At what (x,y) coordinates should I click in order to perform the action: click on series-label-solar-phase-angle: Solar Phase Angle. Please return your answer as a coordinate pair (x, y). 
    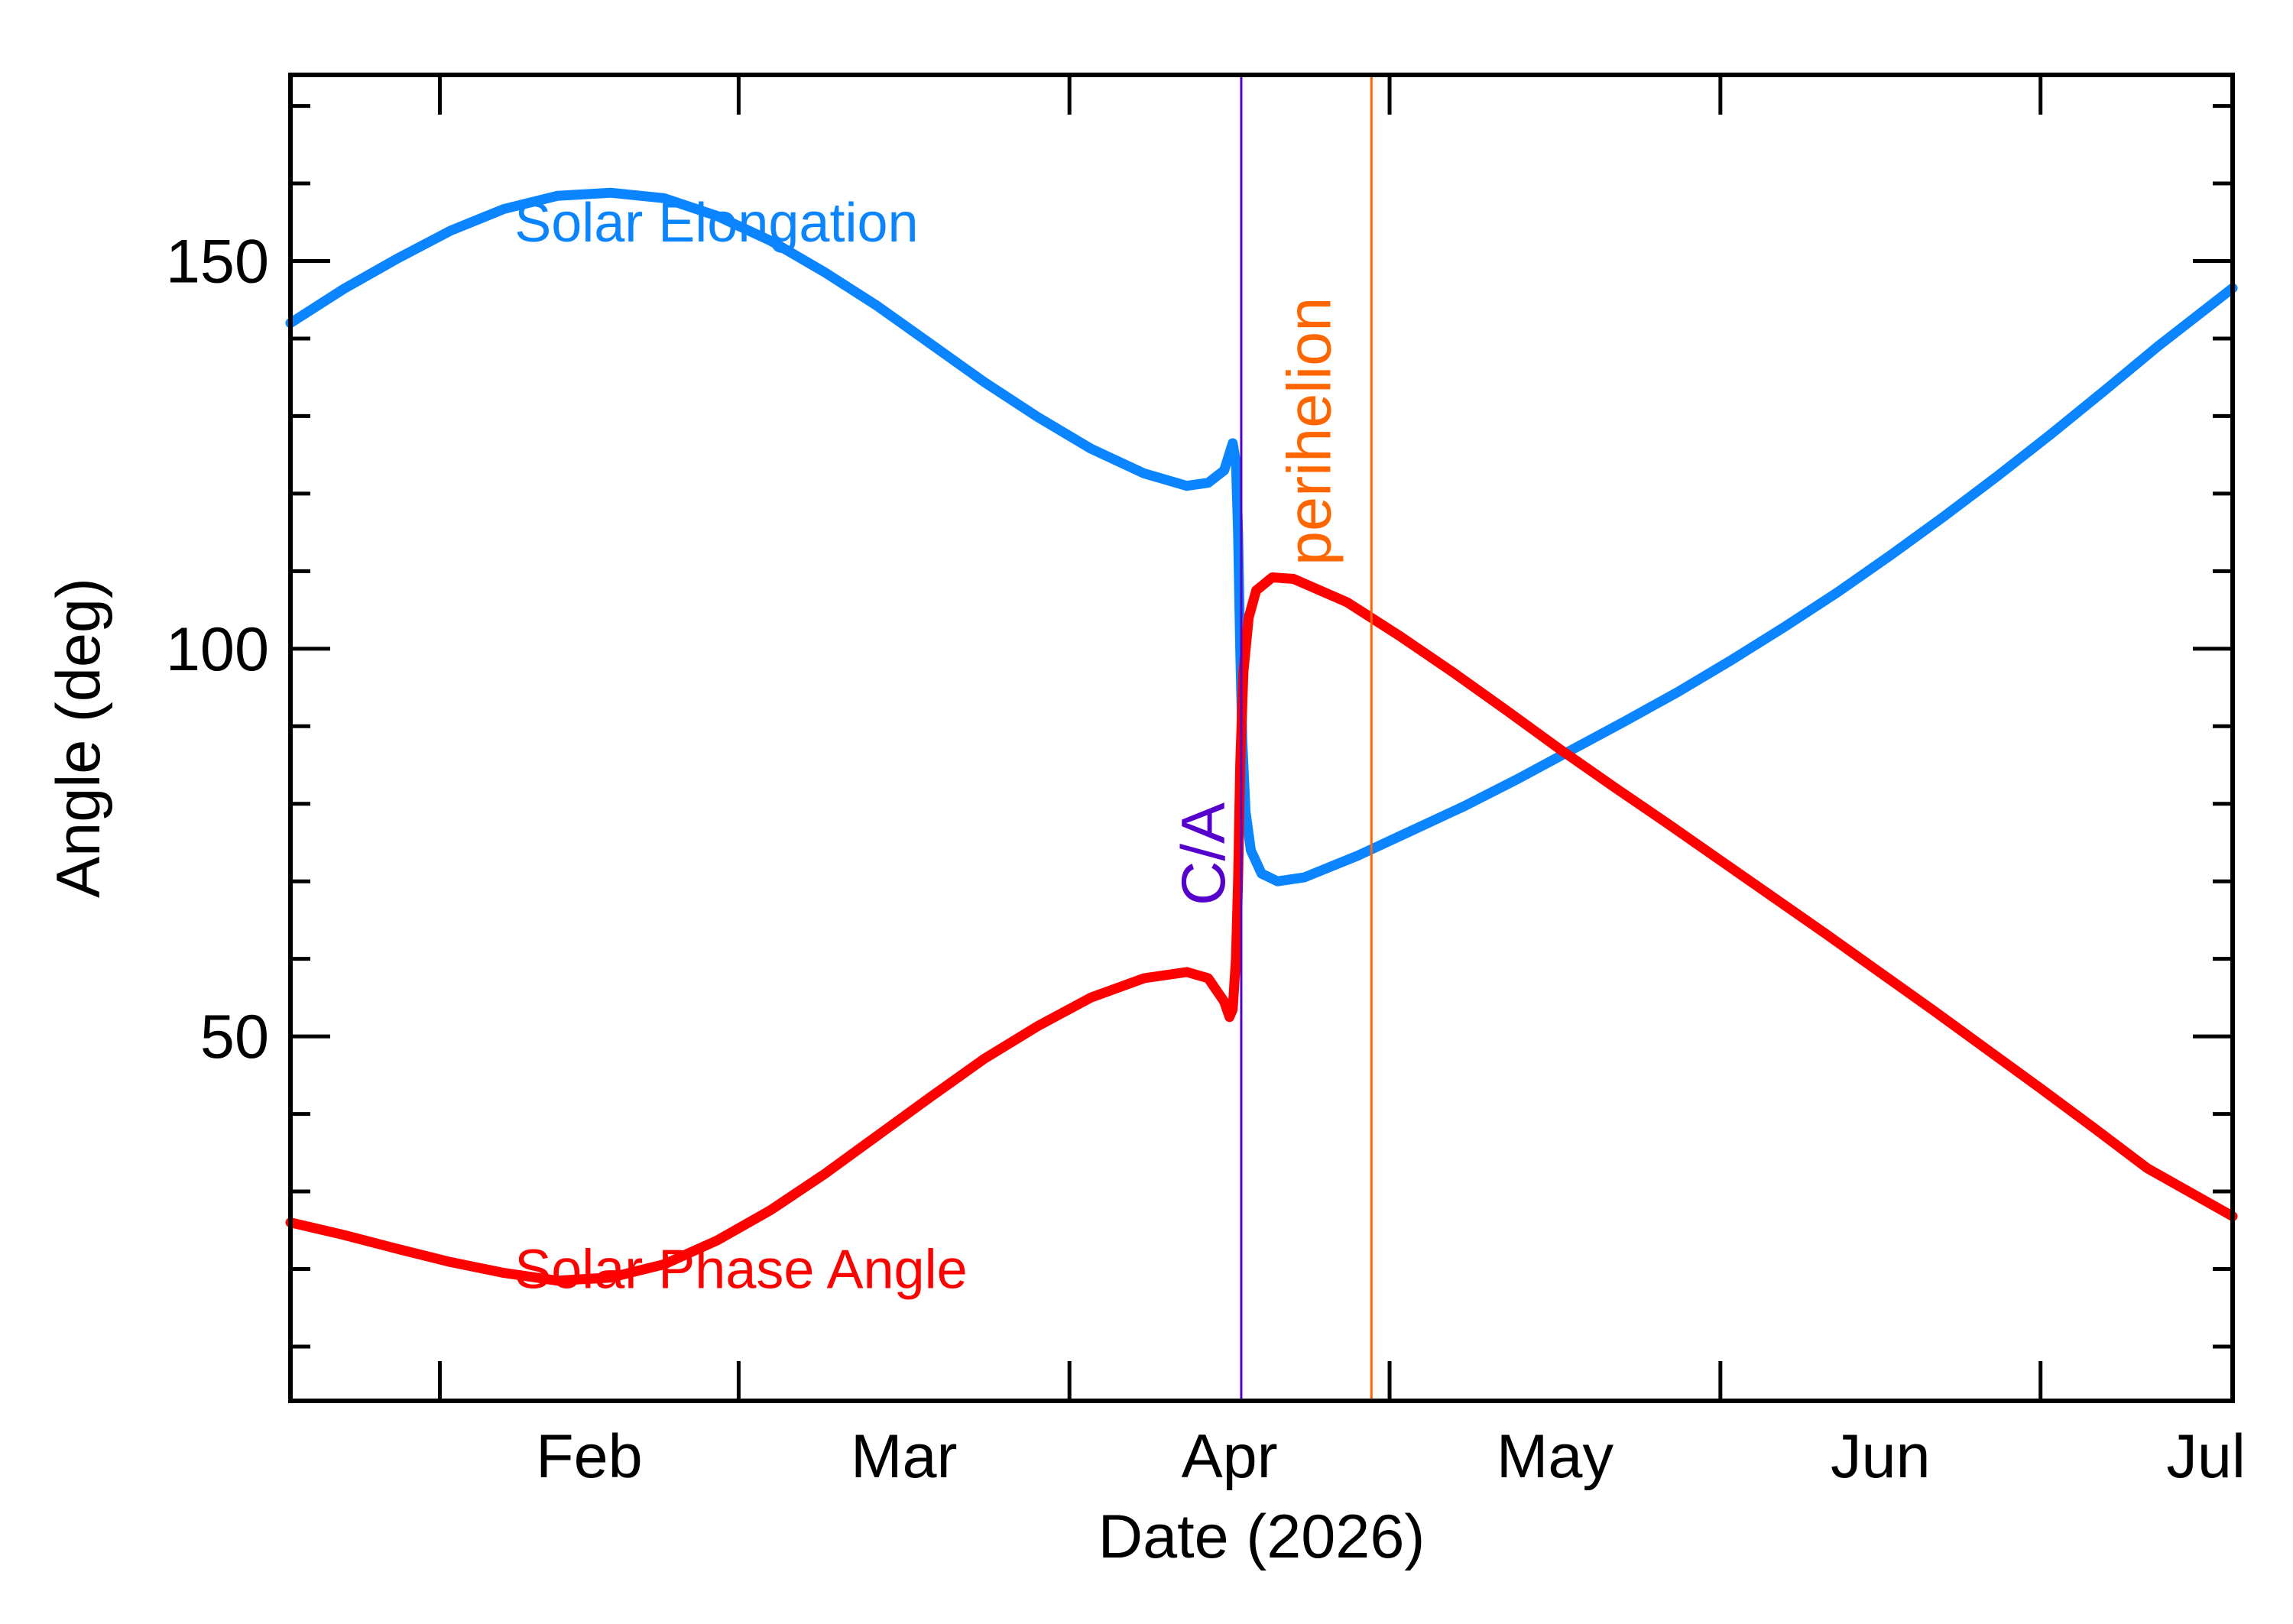
    Looking at the image, I should click on (740, 1270).